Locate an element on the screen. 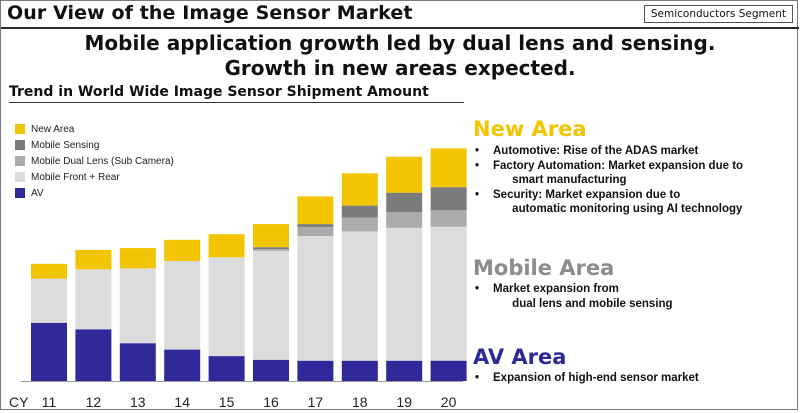  av-area-bullet-text: Expansion of high-end sensor market is located at coordinates (596, 378).